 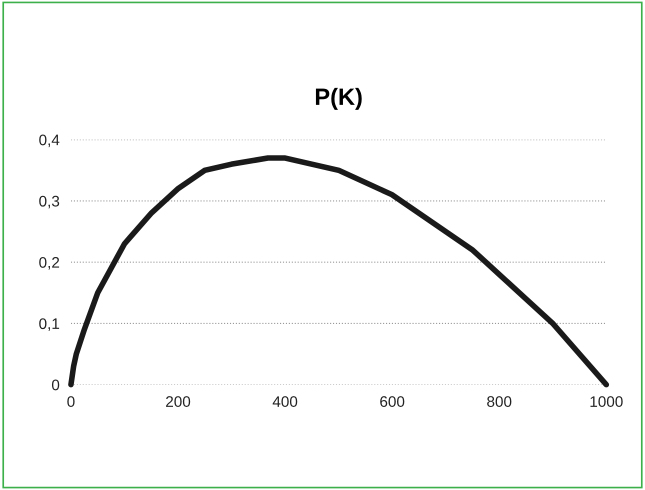 What do you see at coordinates (49, 324) in the screenshot?
I see `y-tick-label: 0,1` at bounding box center [49, 324].